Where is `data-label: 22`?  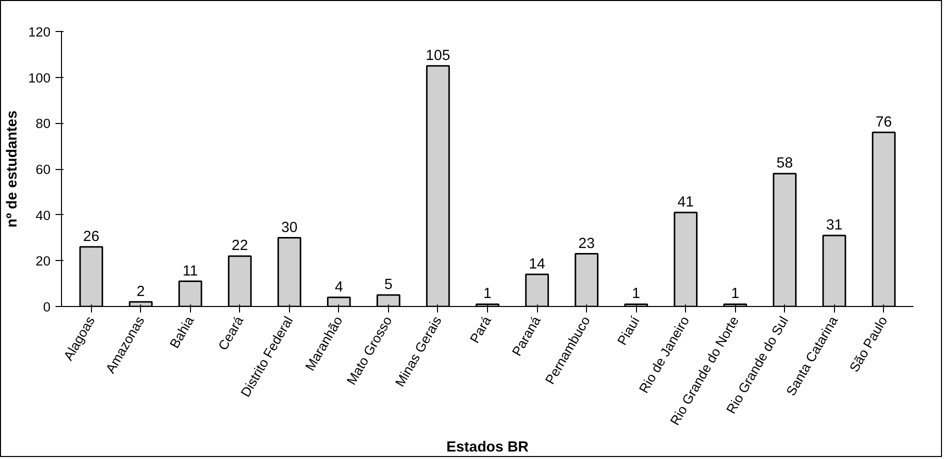
data-label: 22 is located at coordinates (240, 246).